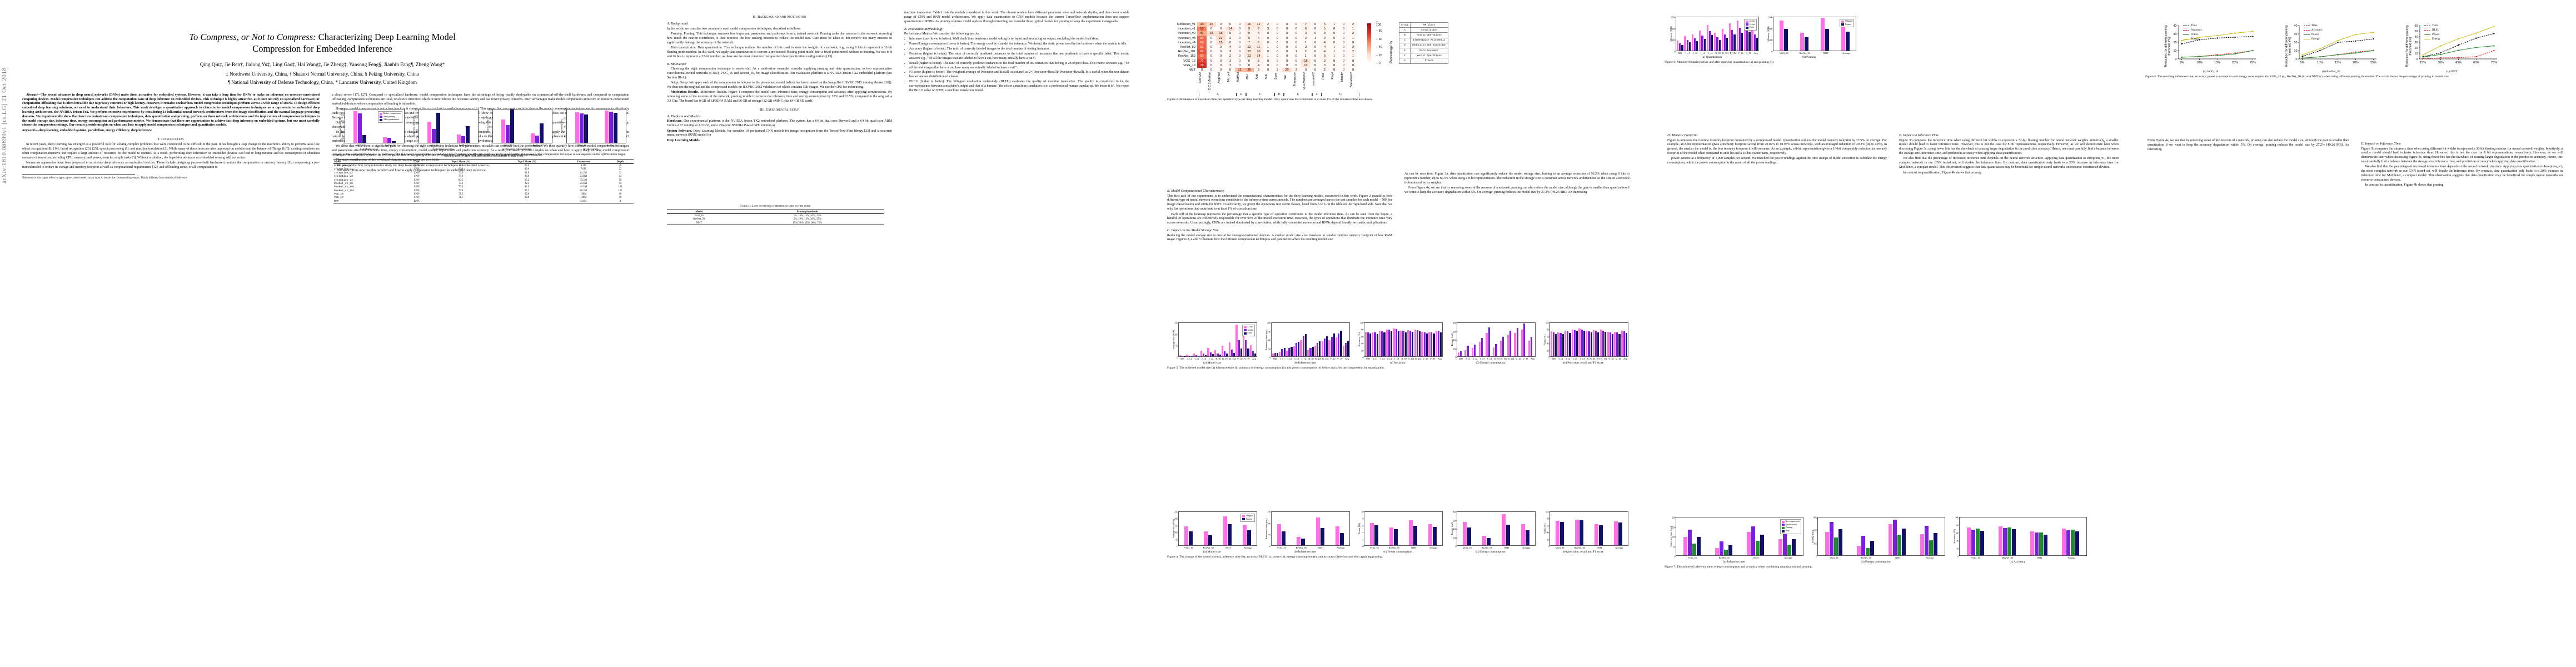  What do you see at coordinates (2441, 62) in the screenshot?
I see `svg-text: 30%` at bounding box center [2441, 62].